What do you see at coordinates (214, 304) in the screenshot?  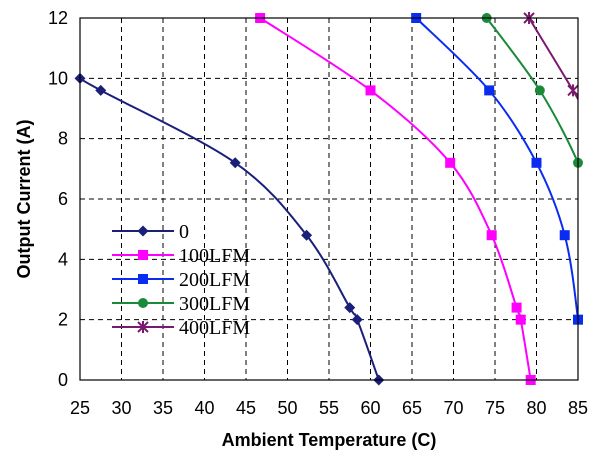 I see `legend-label: 300LFM` at bounding box center [214, 304].